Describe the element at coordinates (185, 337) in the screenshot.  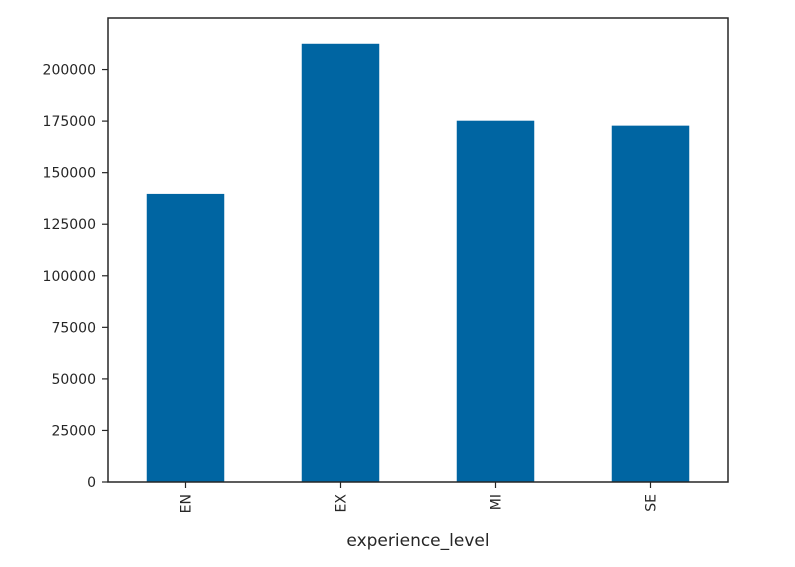
I see `bar-en` at that location.